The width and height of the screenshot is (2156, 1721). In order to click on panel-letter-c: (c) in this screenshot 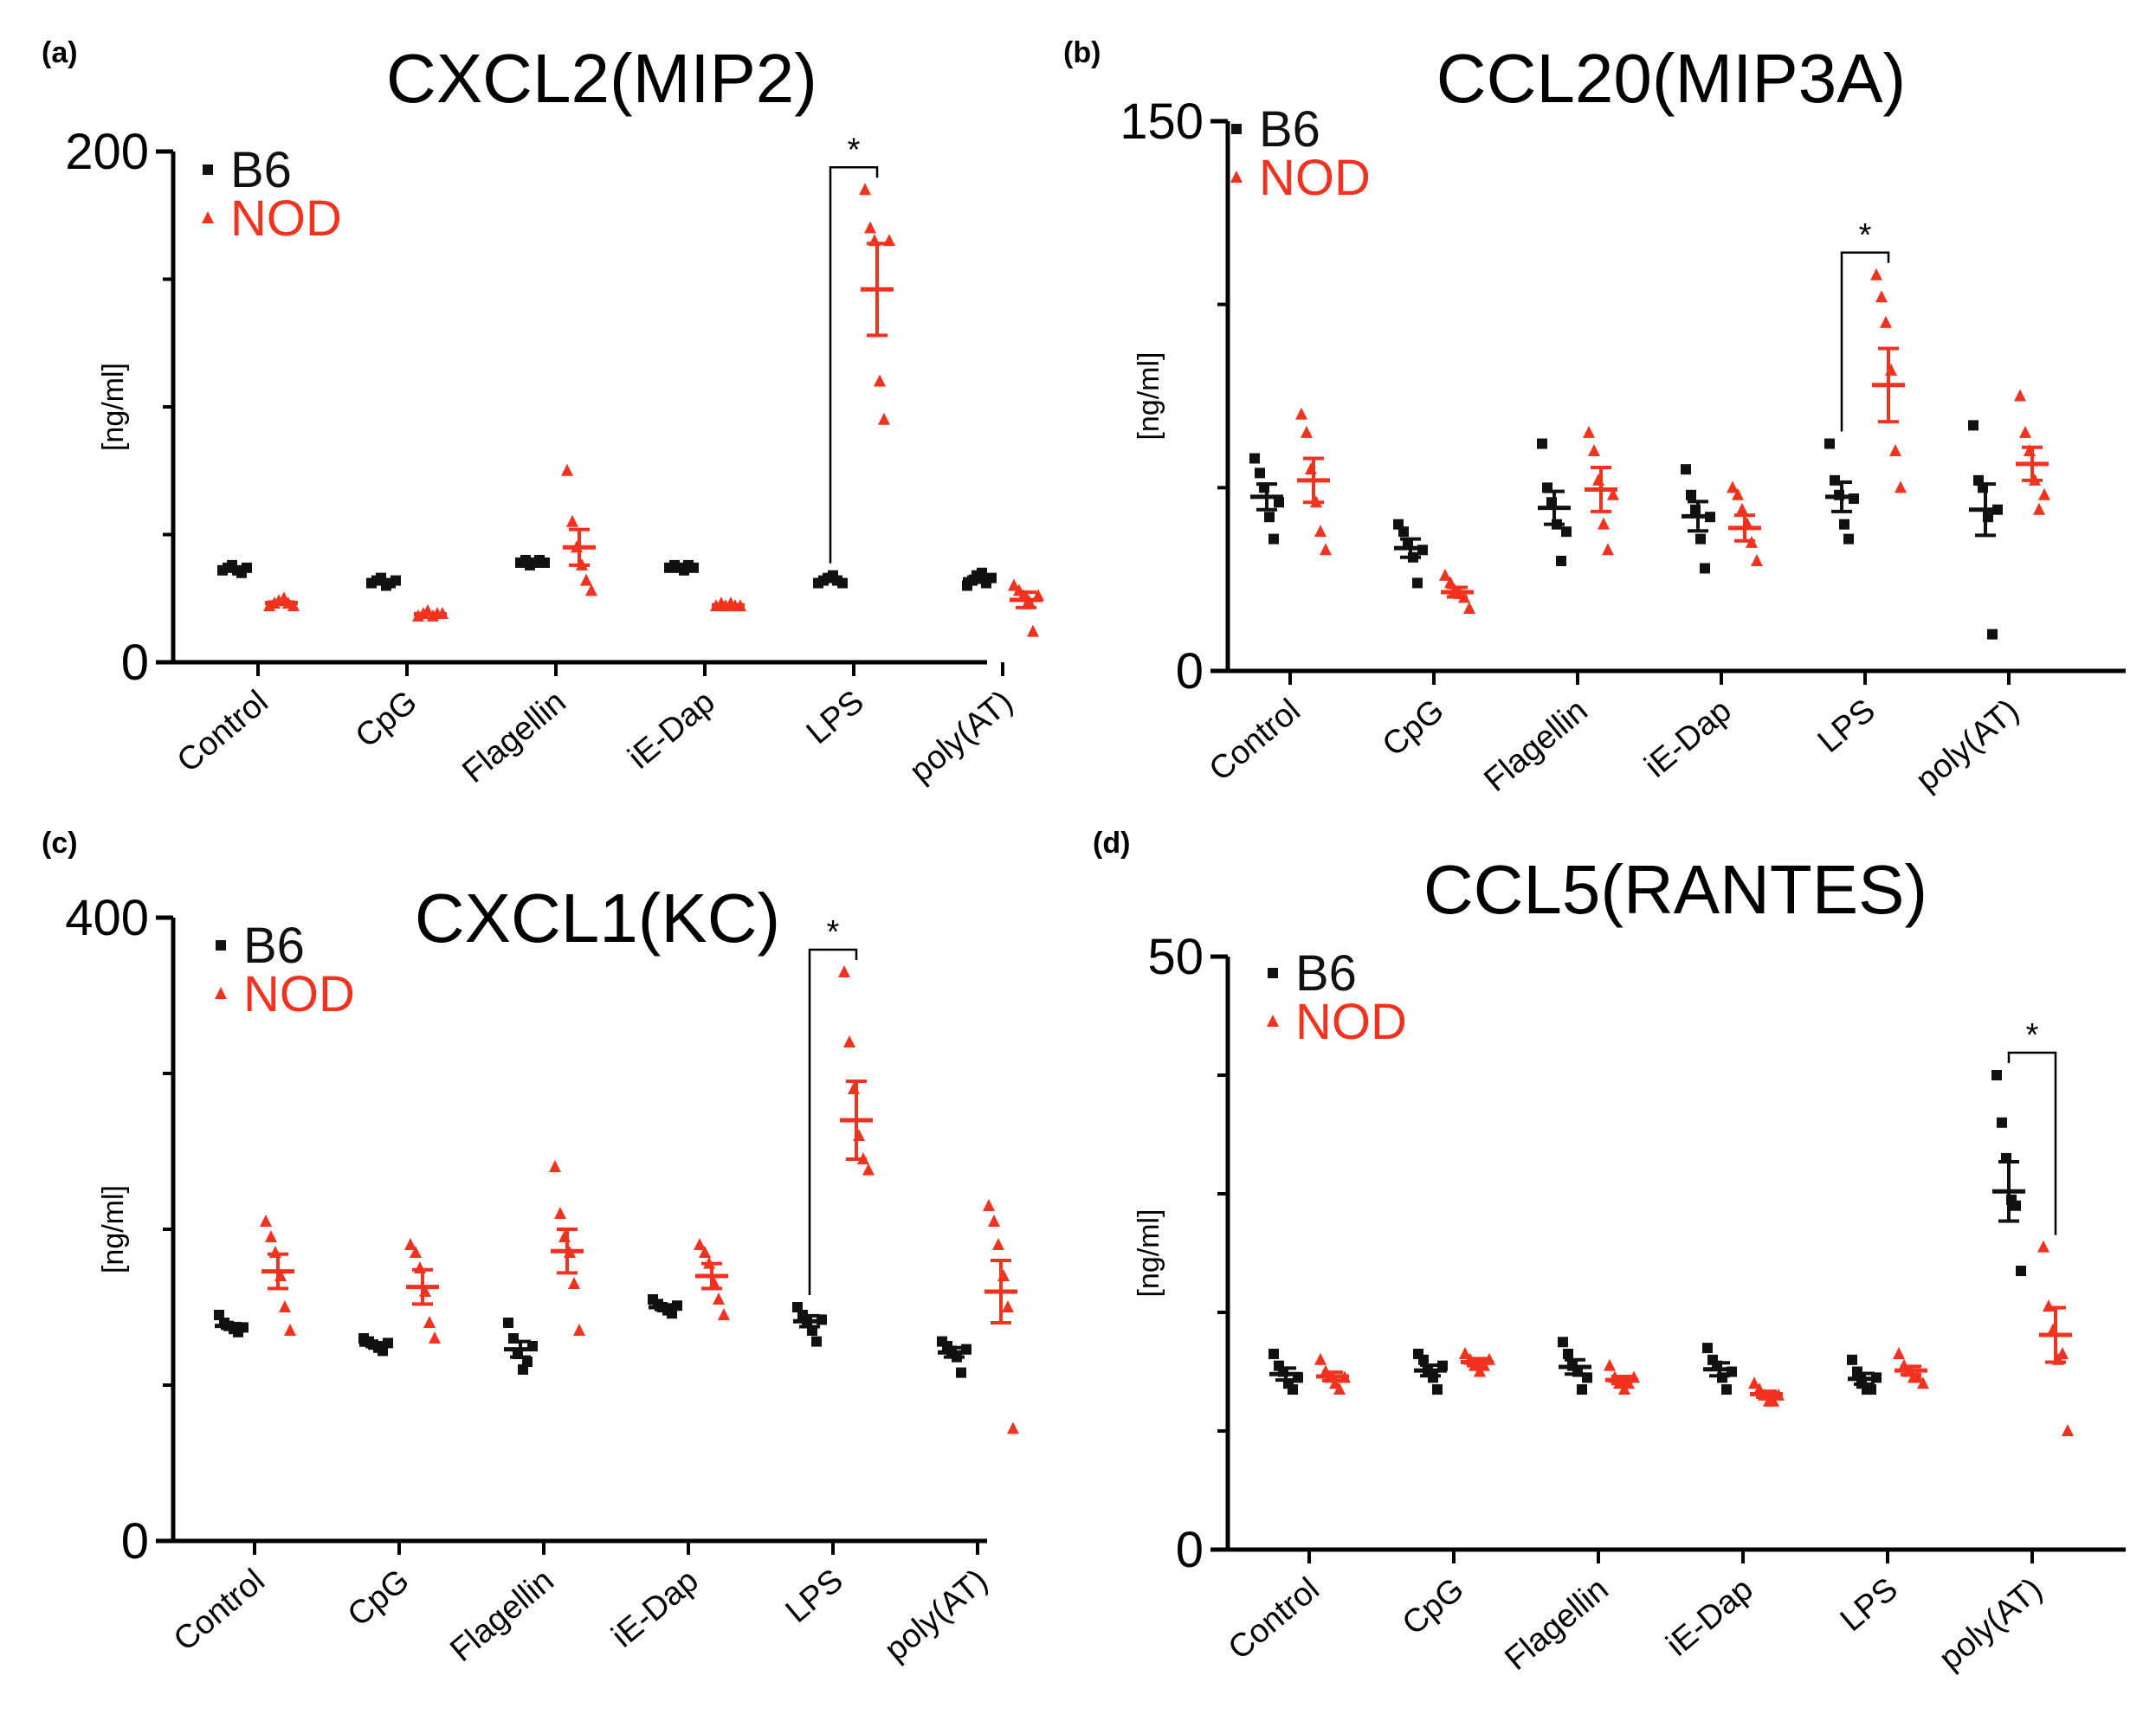, I will do `click(60, 844)`.